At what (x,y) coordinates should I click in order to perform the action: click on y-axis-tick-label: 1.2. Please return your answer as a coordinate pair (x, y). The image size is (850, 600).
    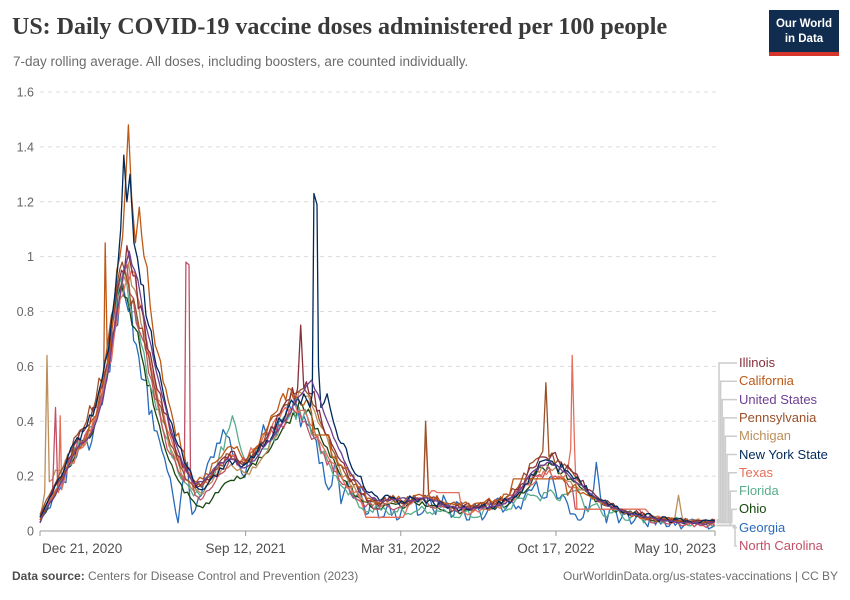
    Looking at the image, I should click on (25, 202).